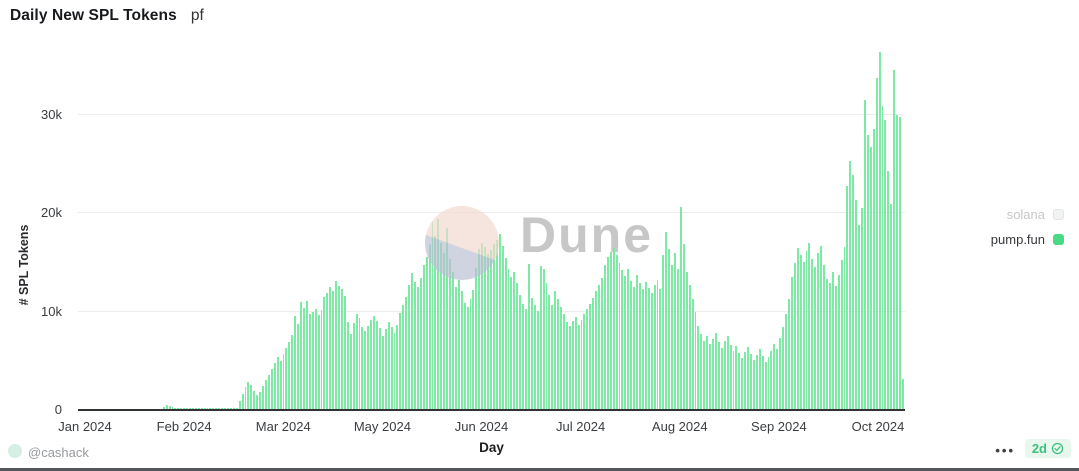 This screenshot has width=1079, height=471. I want to click on chart-title: Daily New SPL Tokens, so click(93, 15).